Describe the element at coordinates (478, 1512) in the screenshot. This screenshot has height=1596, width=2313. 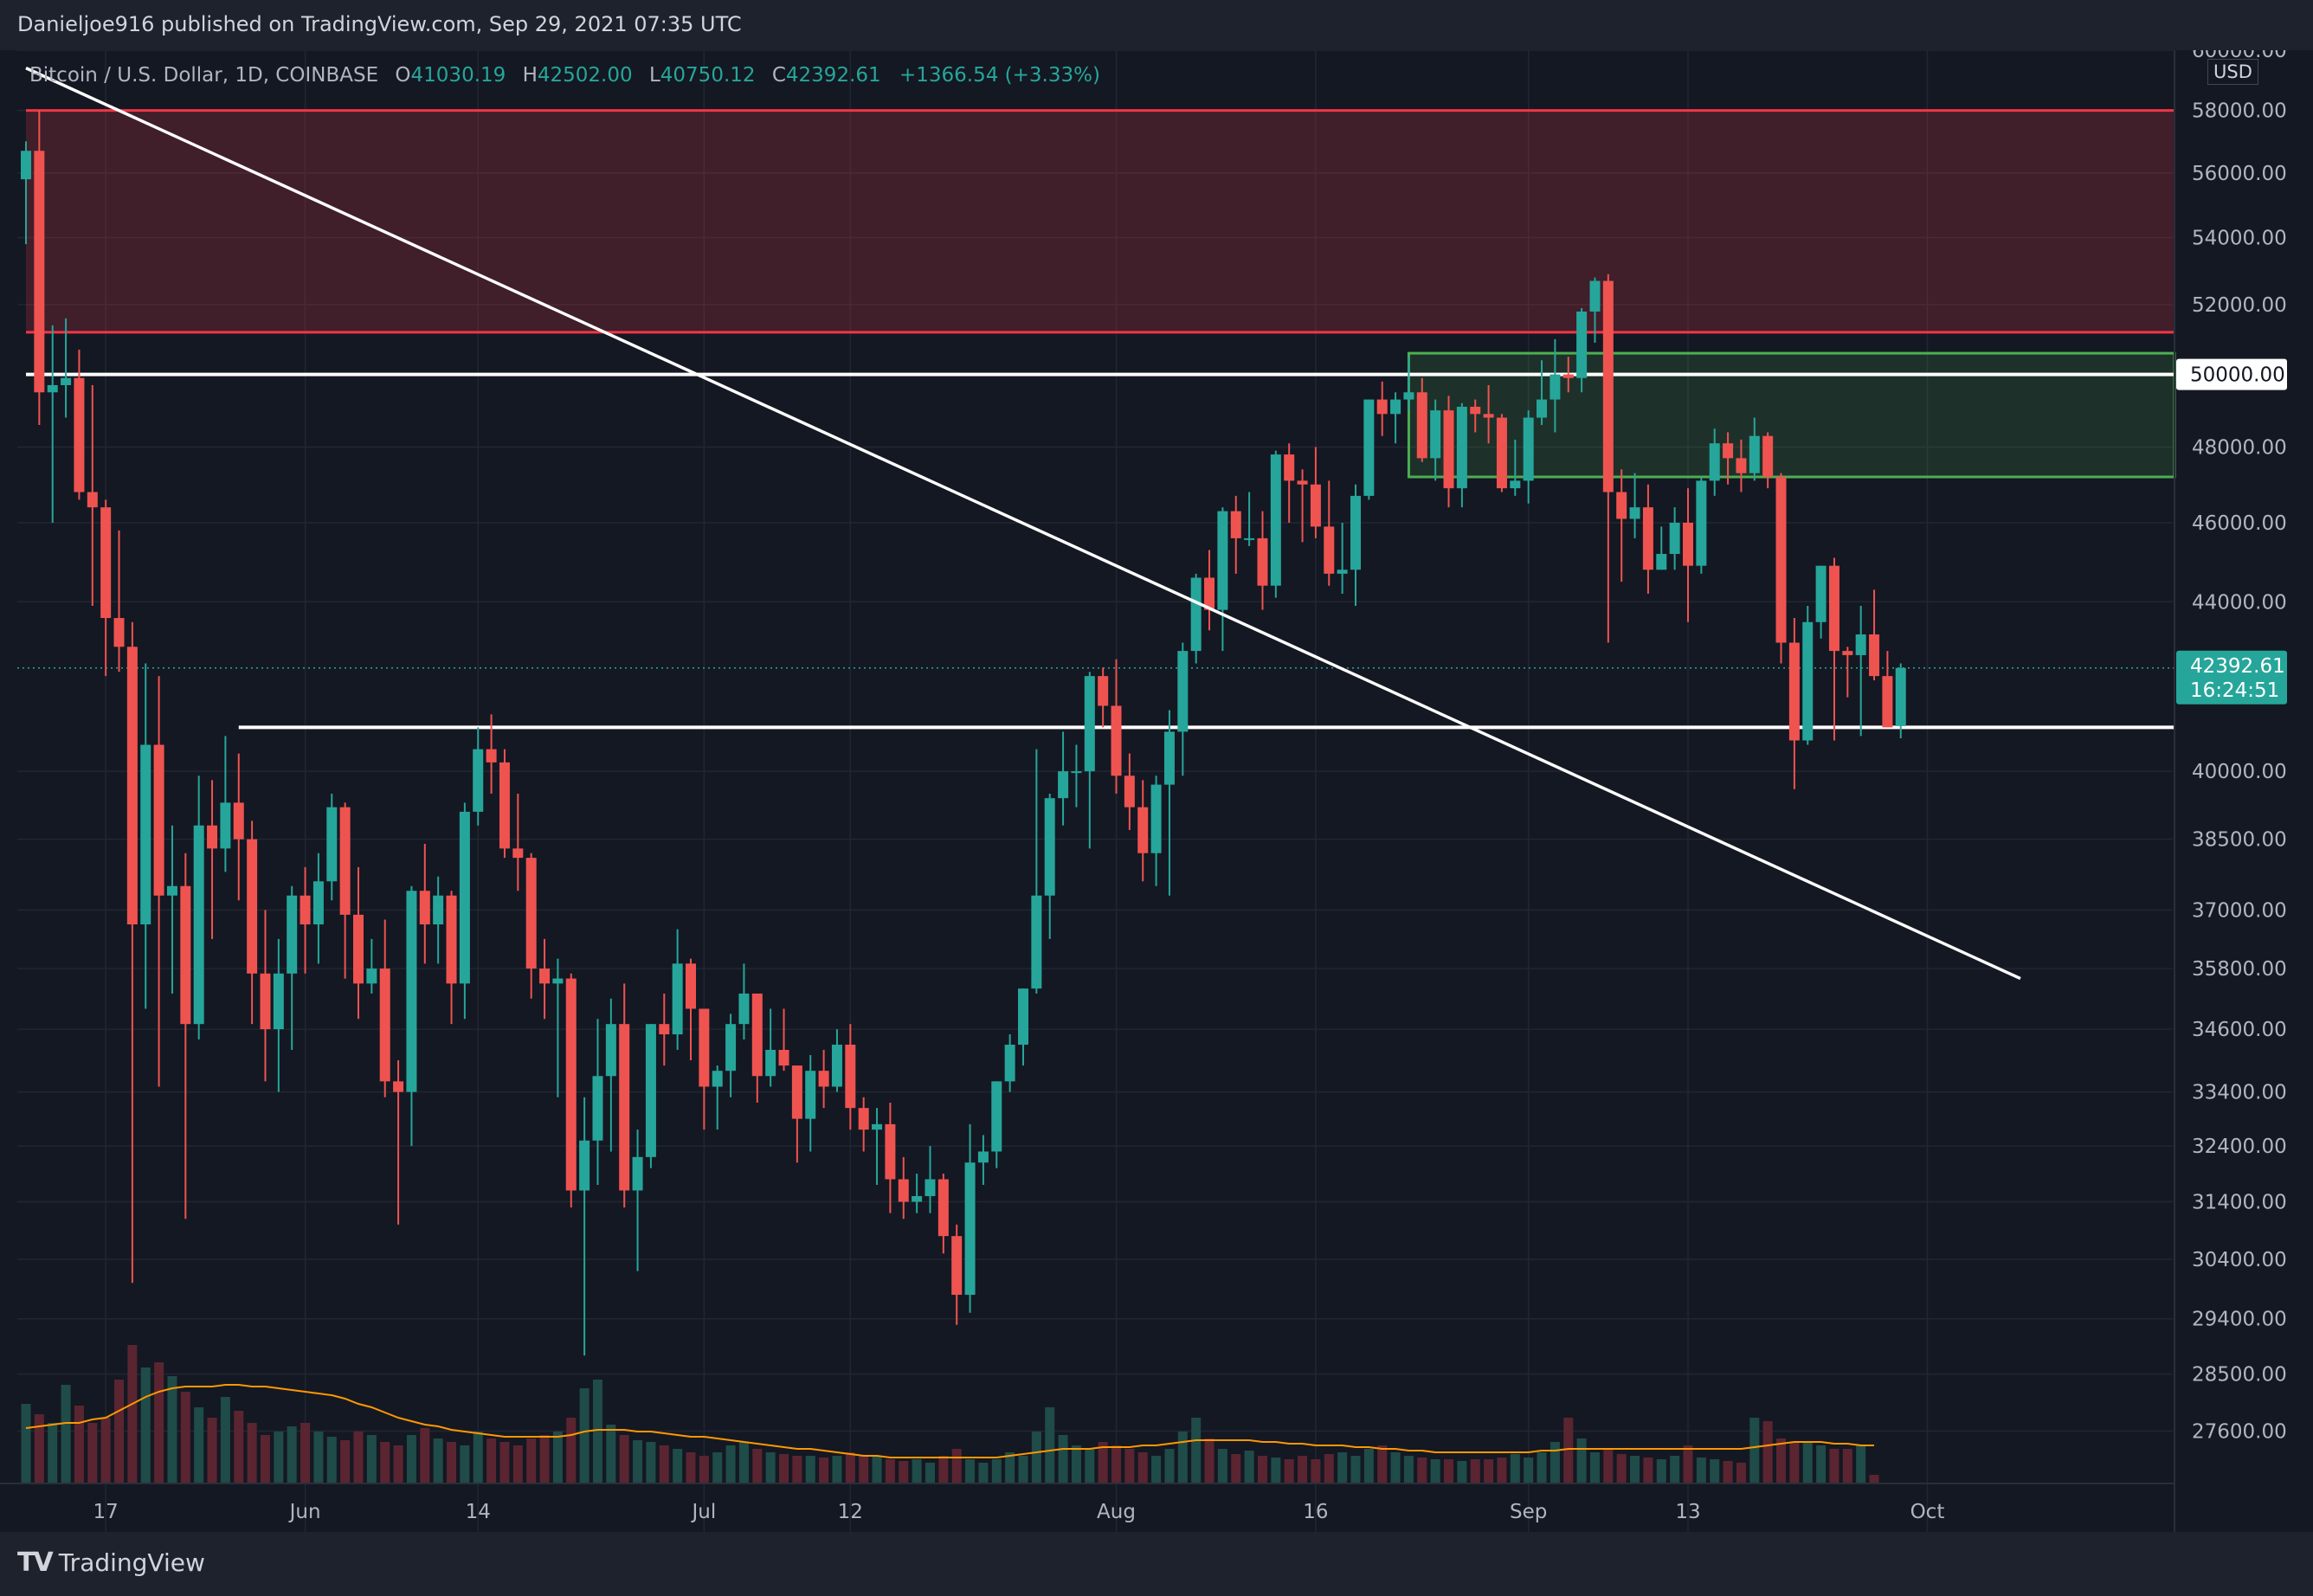
I see `x-tick-label: 14` at that location.